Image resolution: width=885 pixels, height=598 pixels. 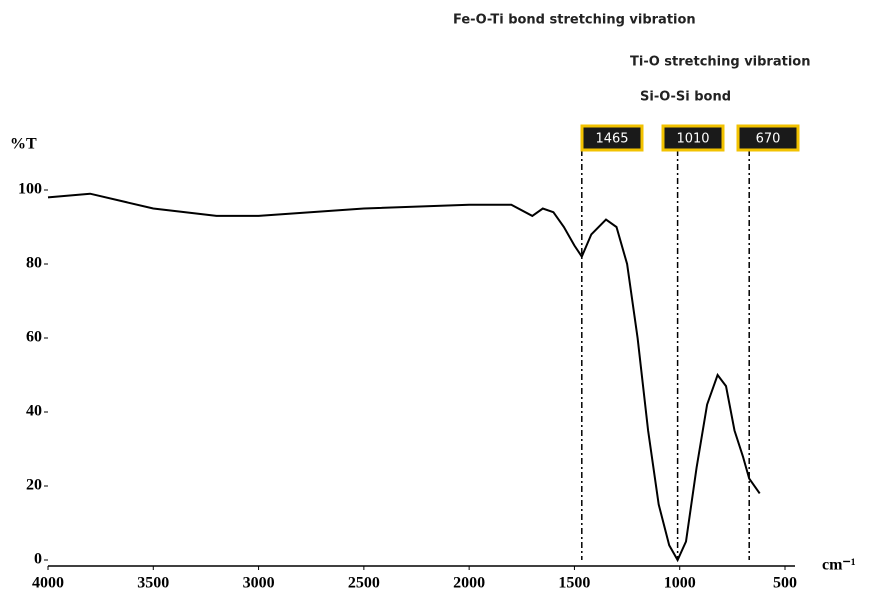 What do you see at coordinates (680, 583) in the screenshot?
I see `x-tick-label: 1000` at bounding box center [680, 583].